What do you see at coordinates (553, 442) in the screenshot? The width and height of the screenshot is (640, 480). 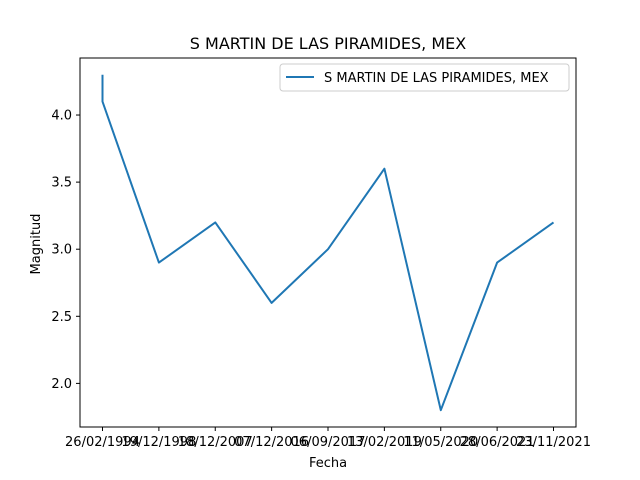 I see `x-tick-label: 23/11/2021` at bounding box center [553, 442].